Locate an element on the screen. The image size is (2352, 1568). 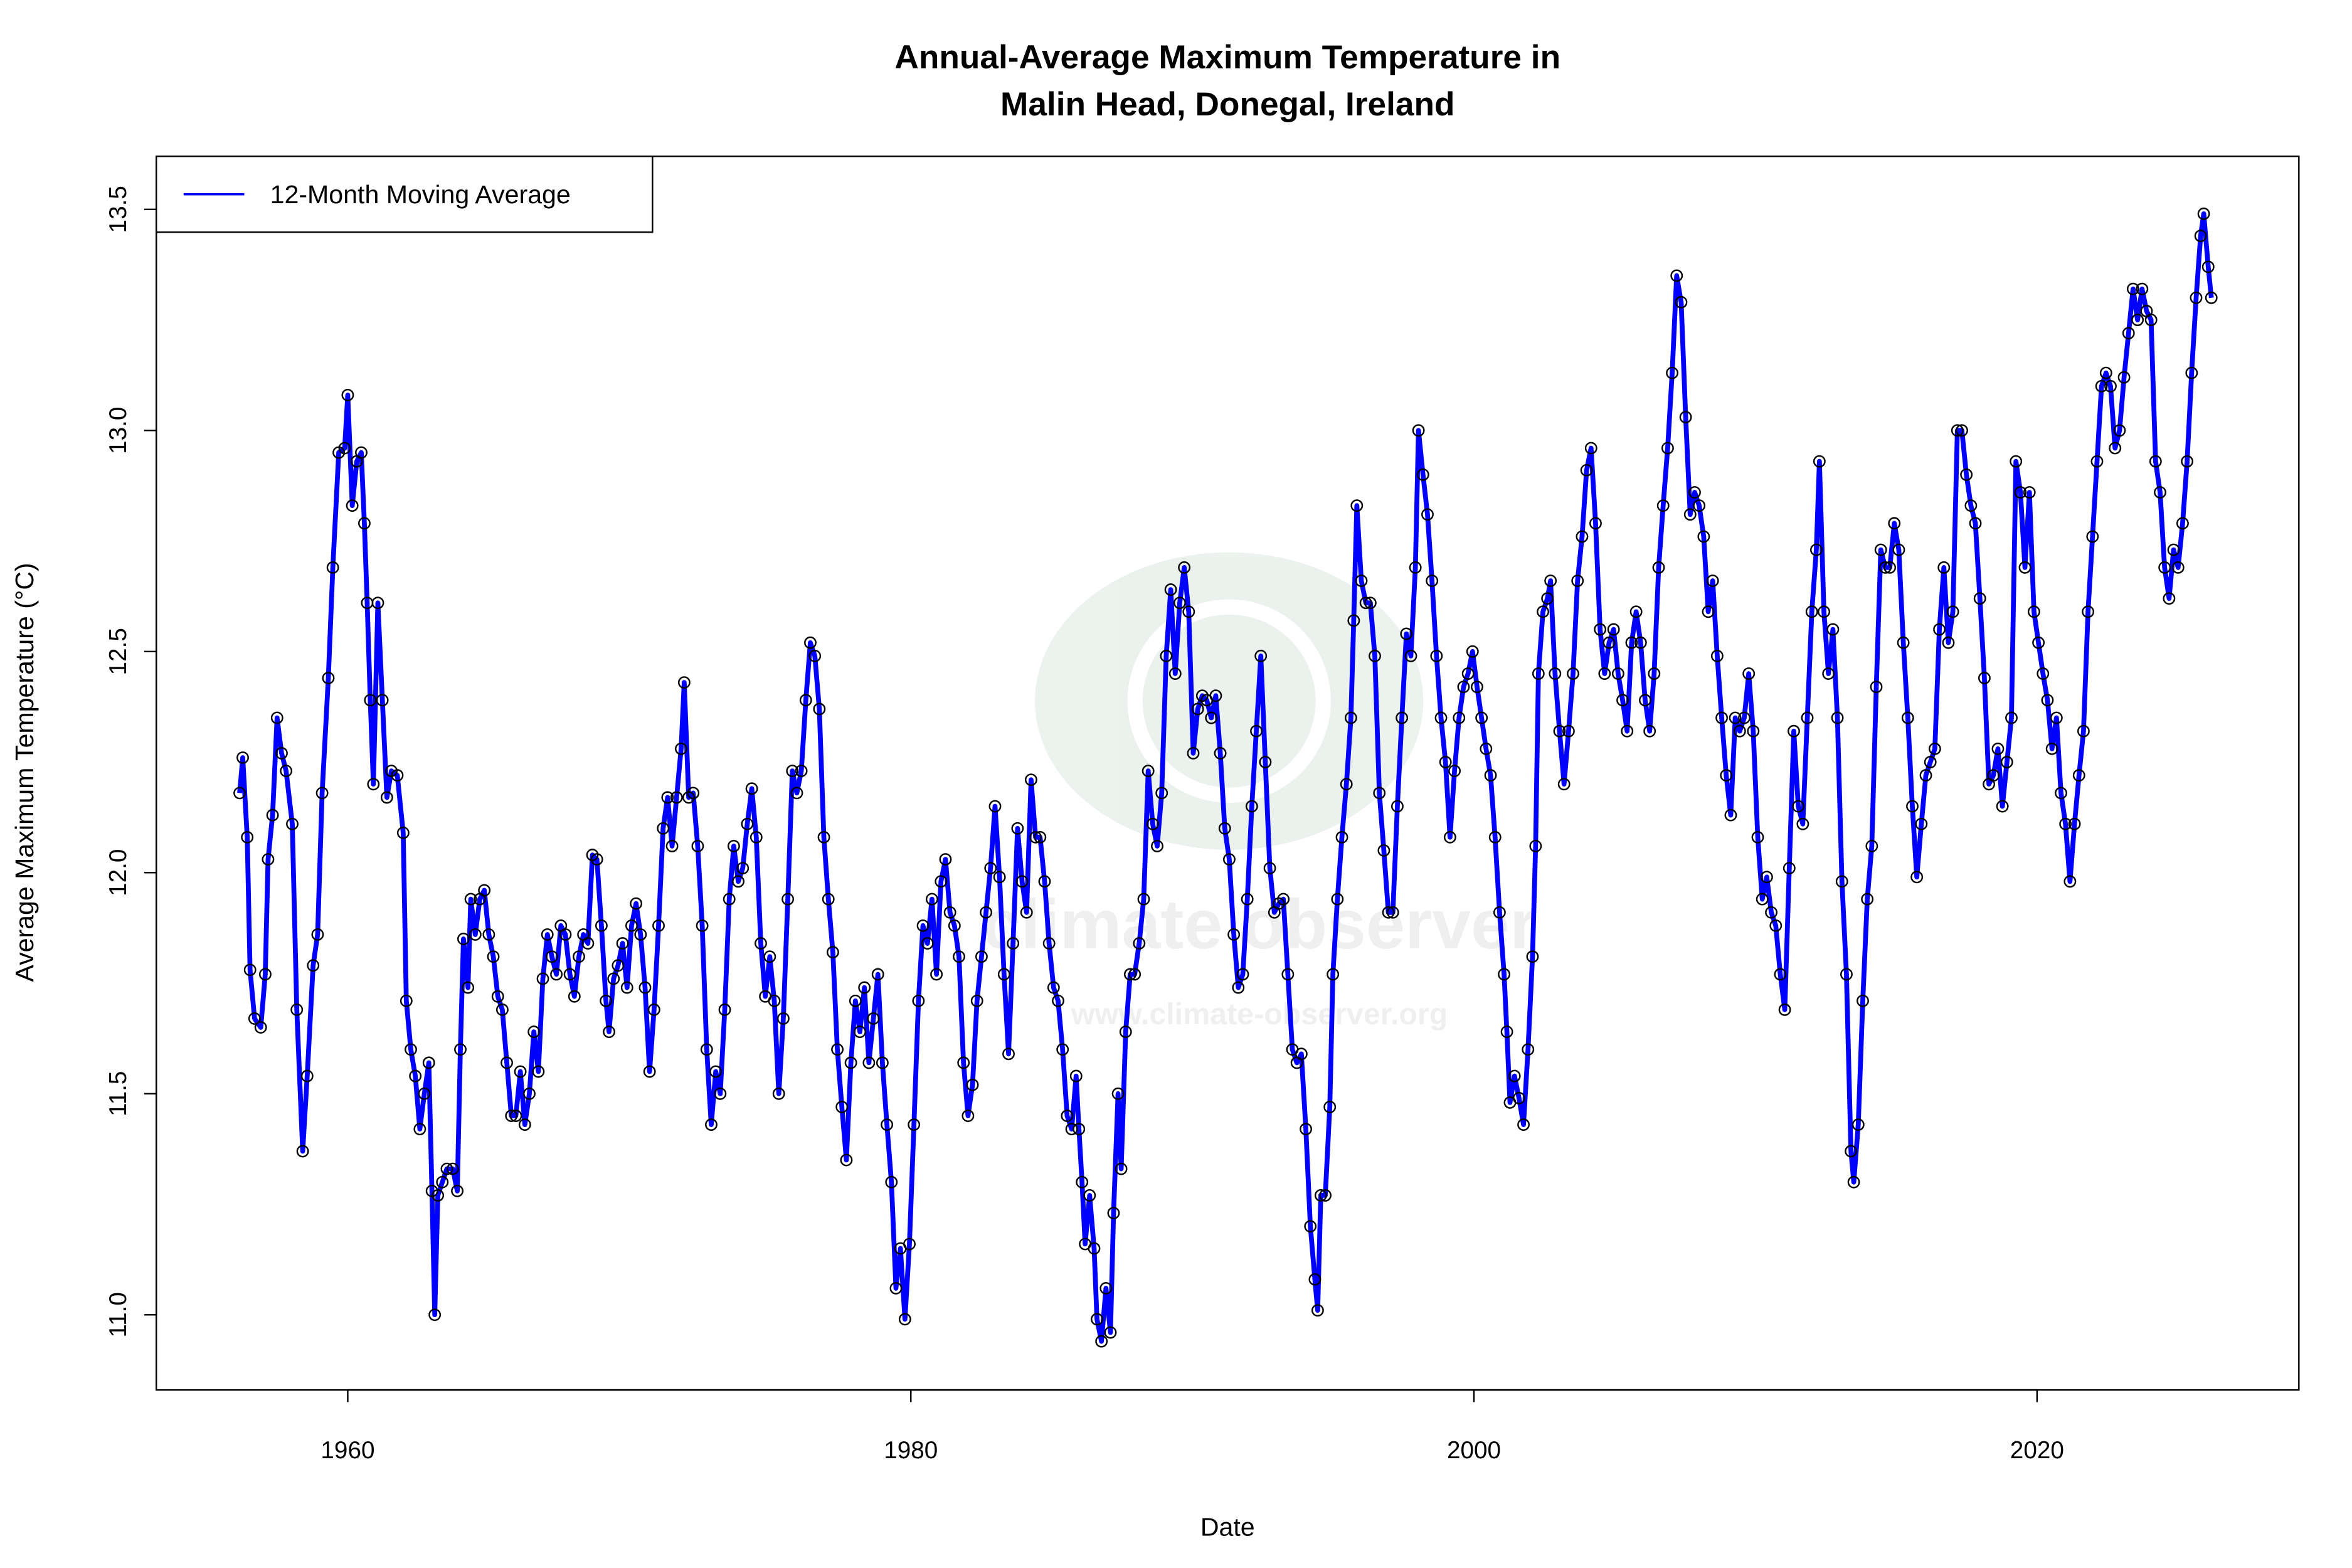
watermark-url: www.climate-observer.org is located at coordinates (1259, 1014).